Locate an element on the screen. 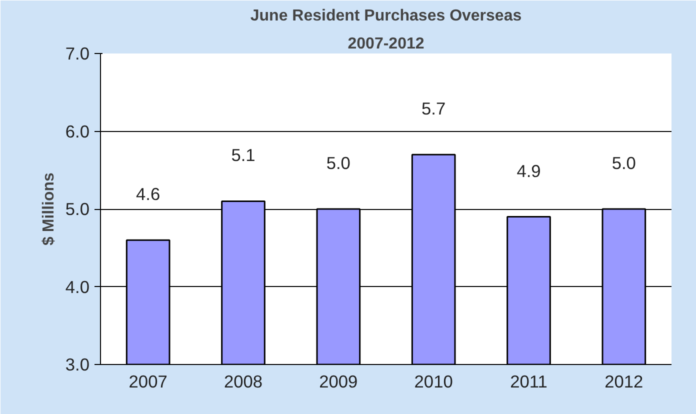 This screenshot has height=414, width=696. y-tick-label: 5.0 is located at coordinates (77, 209).